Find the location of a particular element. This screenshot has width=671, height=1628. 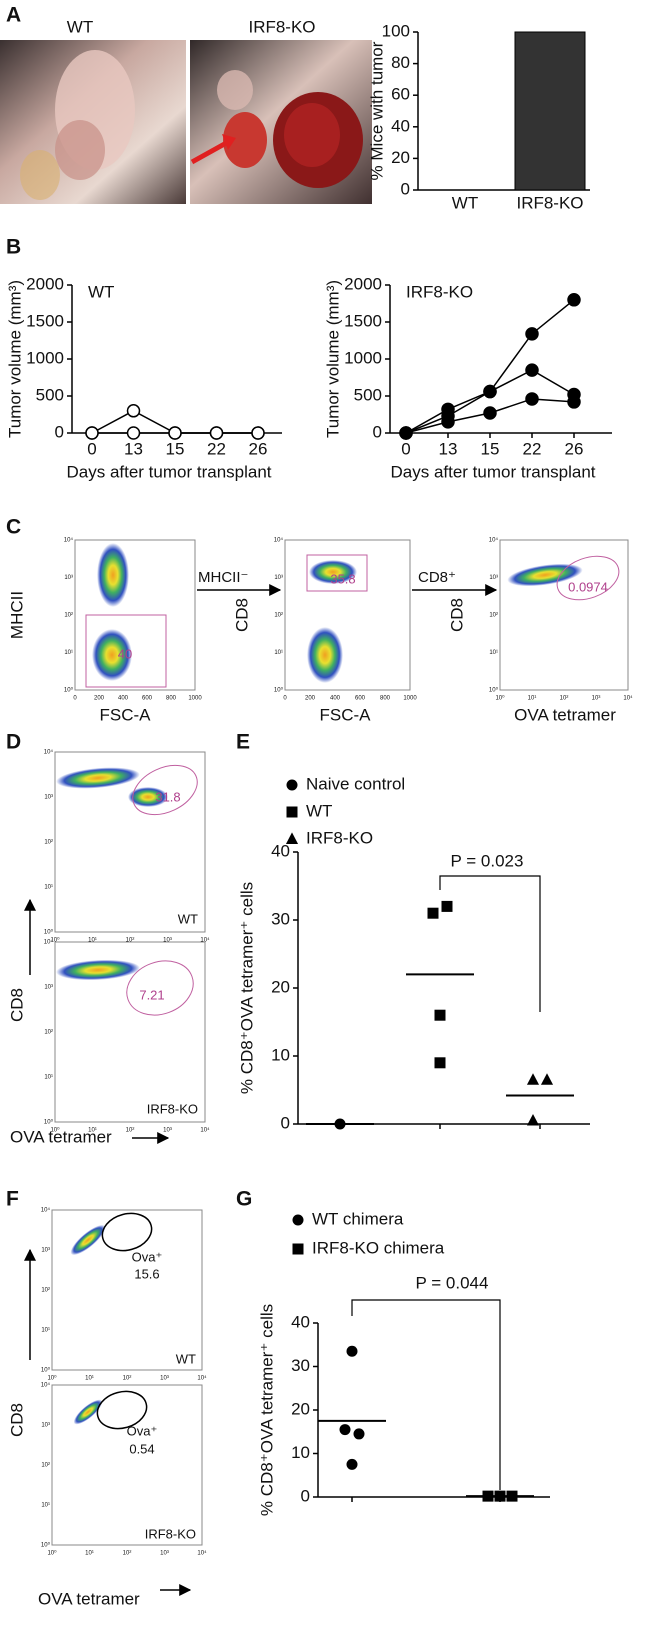

significance-bracket is located at coordinates (490, 943).